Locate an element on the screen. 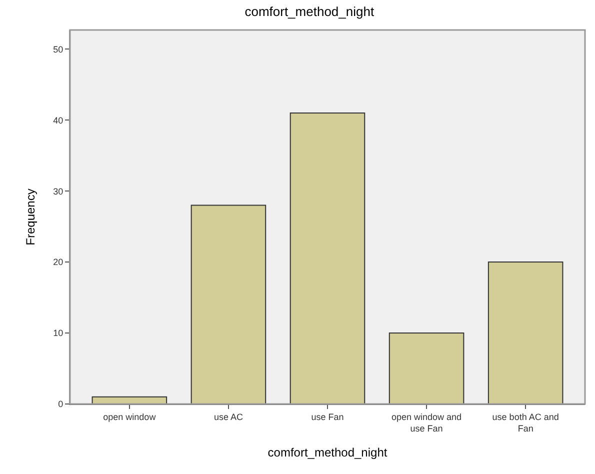 This screenshot has height=474, width=595. y-tick-label: 10 is located at coordinates (58, 333).